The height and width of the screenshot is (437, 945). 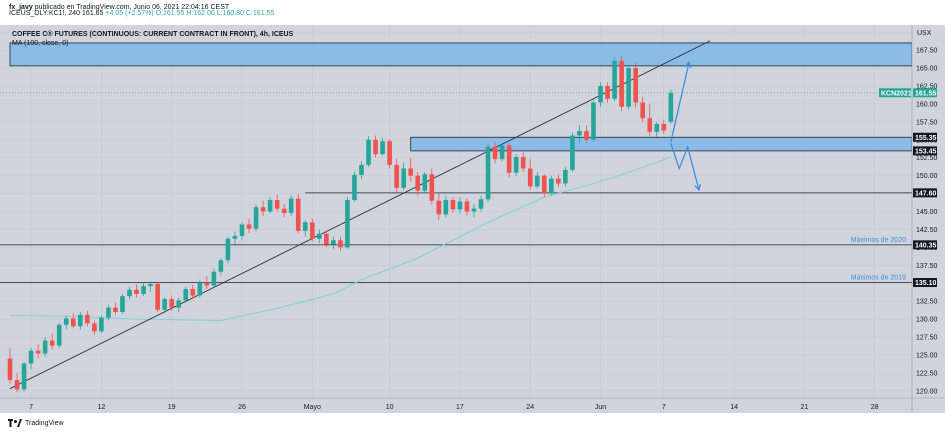 What do you see at coordinates (927, 391) in the screenshot?
I see `y-tick-label: 120.00` at bounding box center [927, 391].